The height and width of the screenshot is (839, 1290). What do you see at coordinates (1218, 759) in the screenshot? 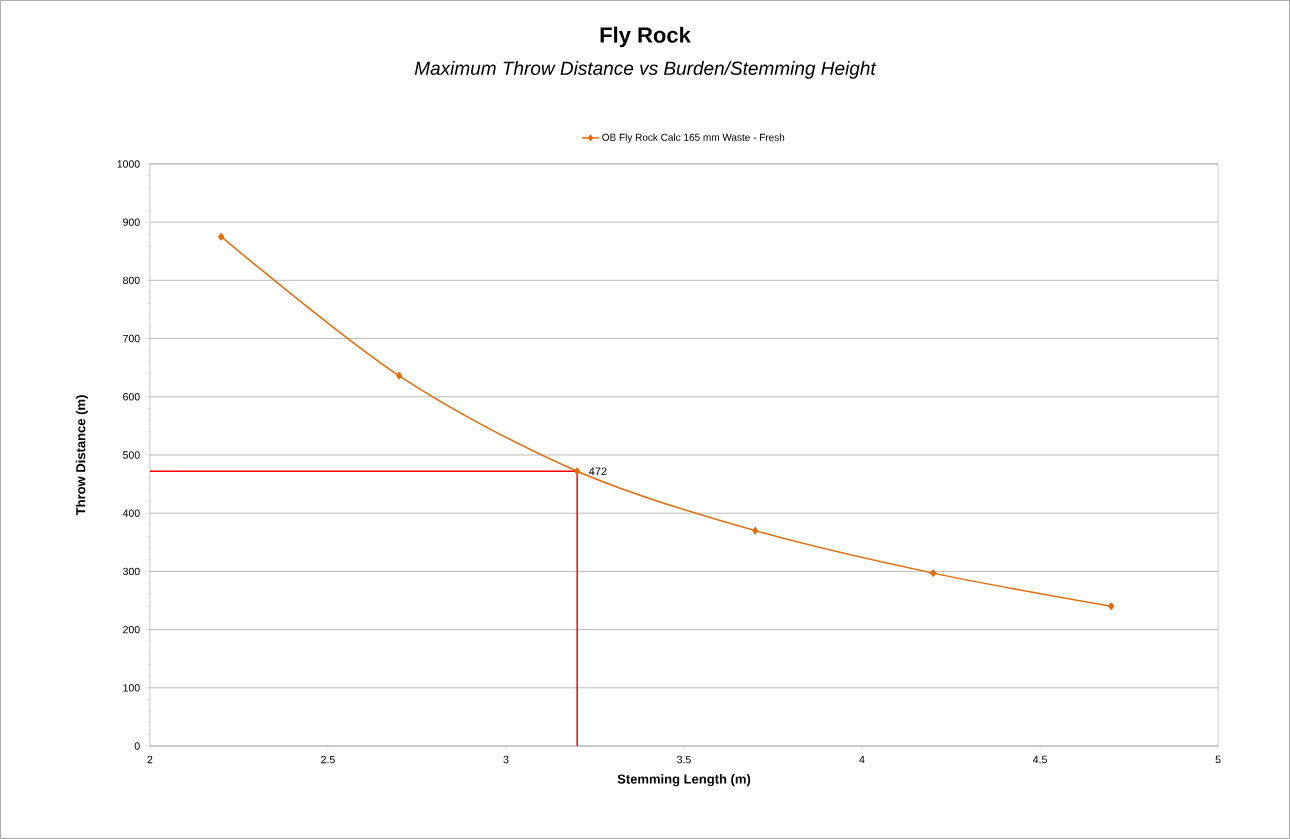
I see `x-tick-label: 5` at bounding box center [1218, 759].